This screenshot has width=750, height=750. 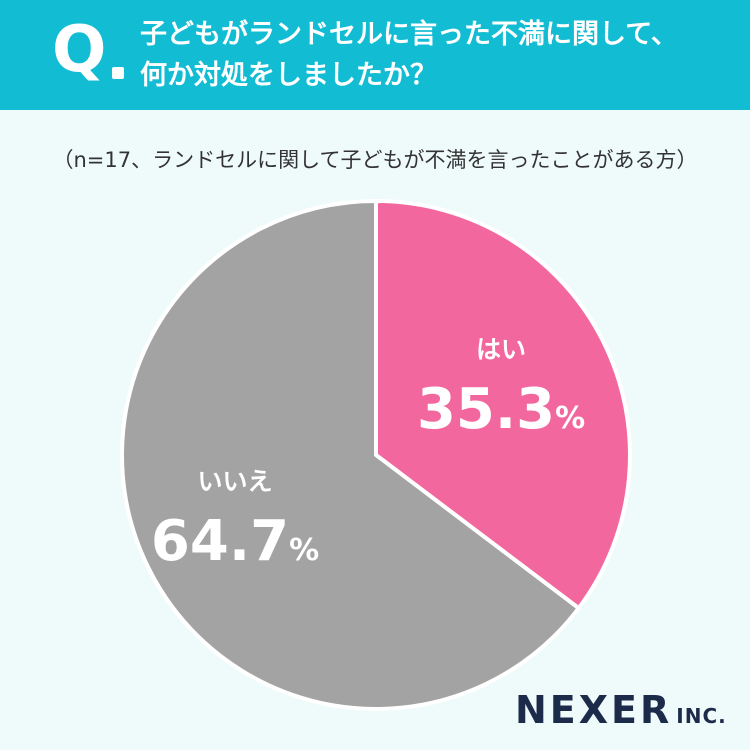 What do you see at coordinates (440, 55) in the screenshot?
I see `question-text: 子どもがランドセルに言った不満に関して、 何か対処をしましたか？` at bounding box center [440, 55].